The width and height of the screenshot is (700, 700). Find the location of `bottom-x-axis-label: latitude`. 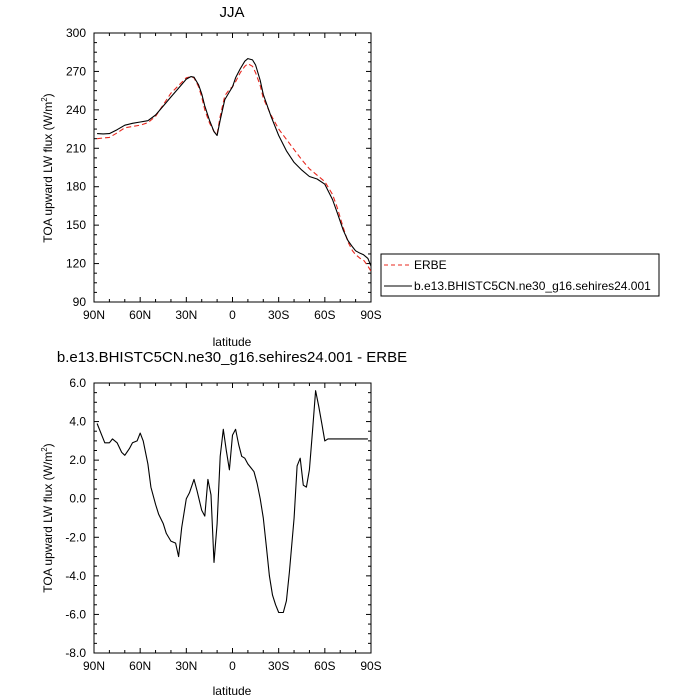

bottom-x-axis-label: latitude is located at coordinates (232, 691).